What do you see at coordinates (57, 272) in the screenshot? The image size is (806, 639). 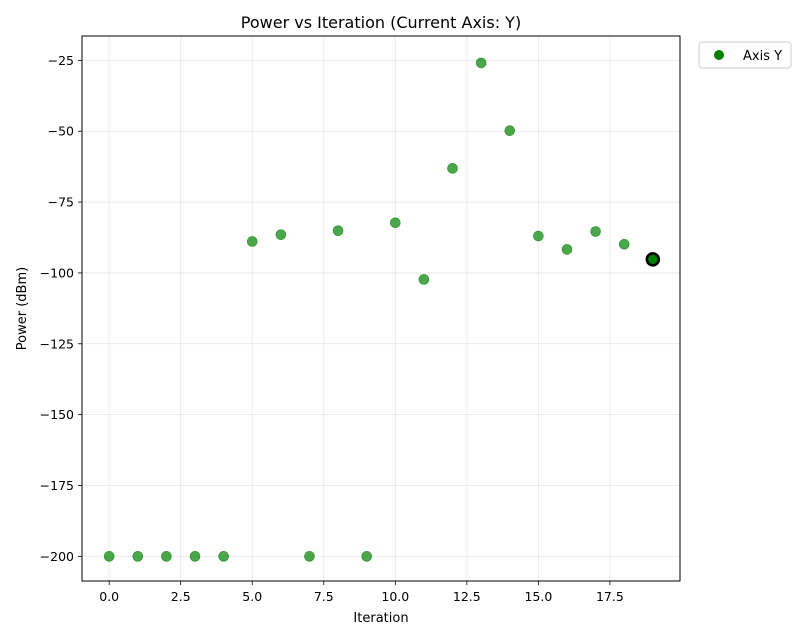 I see `y-tick-label: −100` at bounding box center [57, 272].